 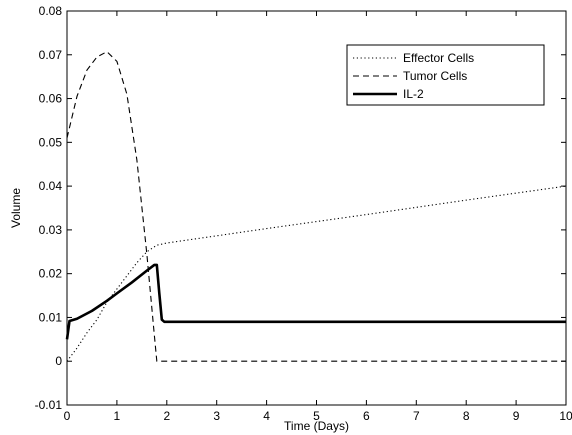 What do you see at coordinates (413, 94) in the screenshot?
I see `legend-label-2: IL-2` at bounding box center [413, 94].